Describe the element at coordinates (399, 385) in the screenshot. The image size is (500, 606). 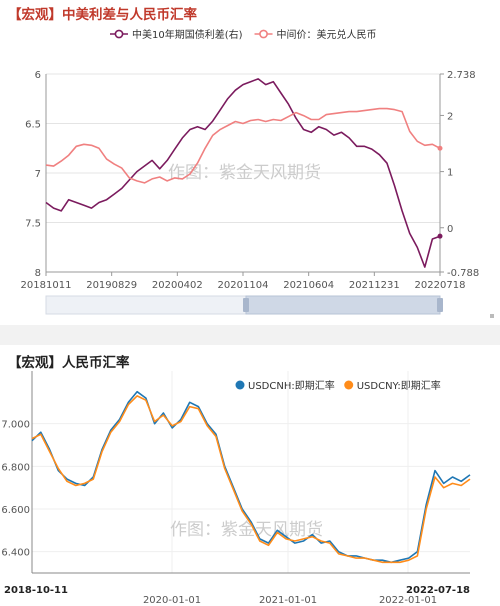
I see `legend-label-1: USDCNY:即期汇率` at that location.